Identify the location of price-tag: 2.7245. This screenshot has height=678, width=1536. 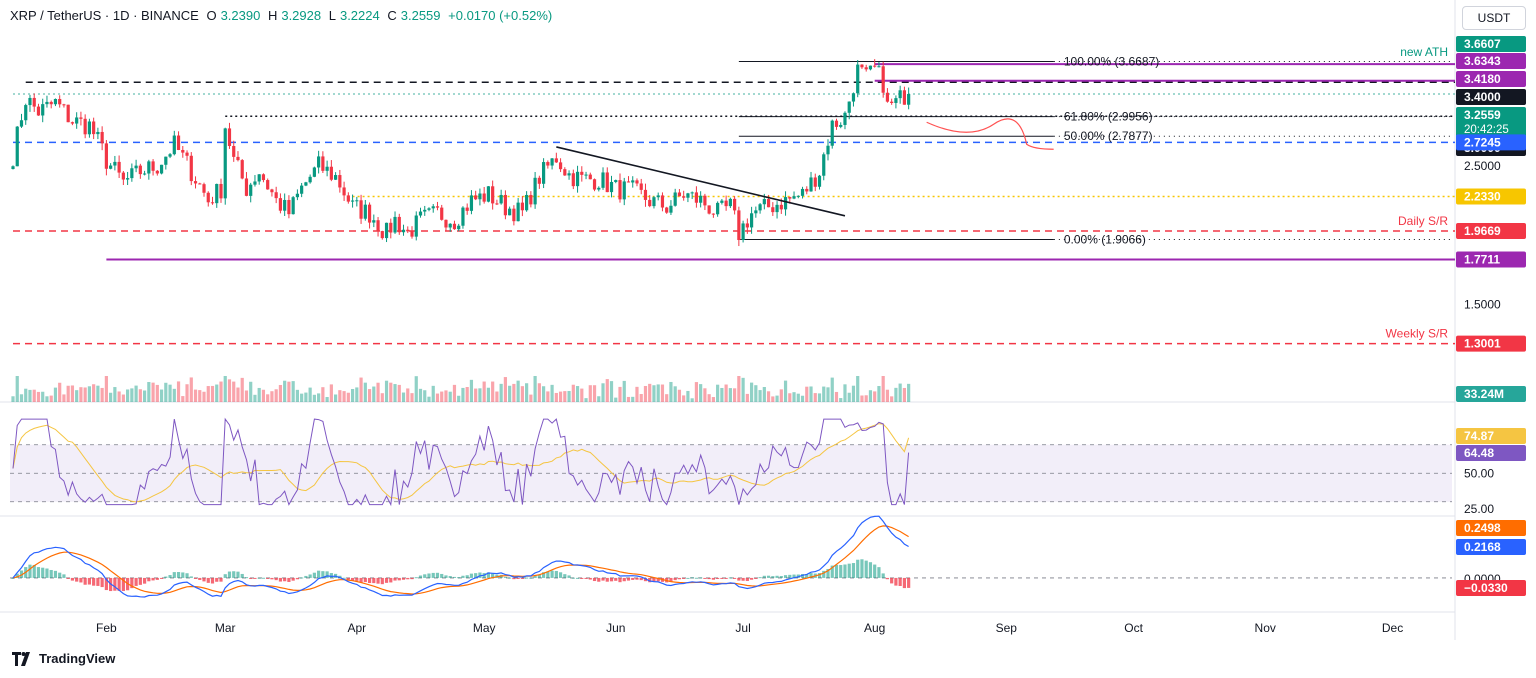
(1482, 142).